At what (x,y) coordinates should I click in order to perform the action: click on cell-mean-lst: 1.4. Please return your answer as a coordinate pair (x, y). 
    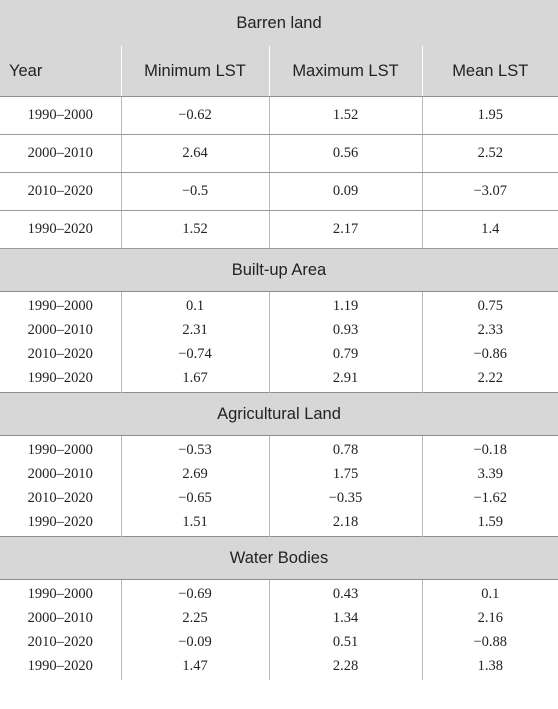
    Looking at the image, I should click on (489, 229).